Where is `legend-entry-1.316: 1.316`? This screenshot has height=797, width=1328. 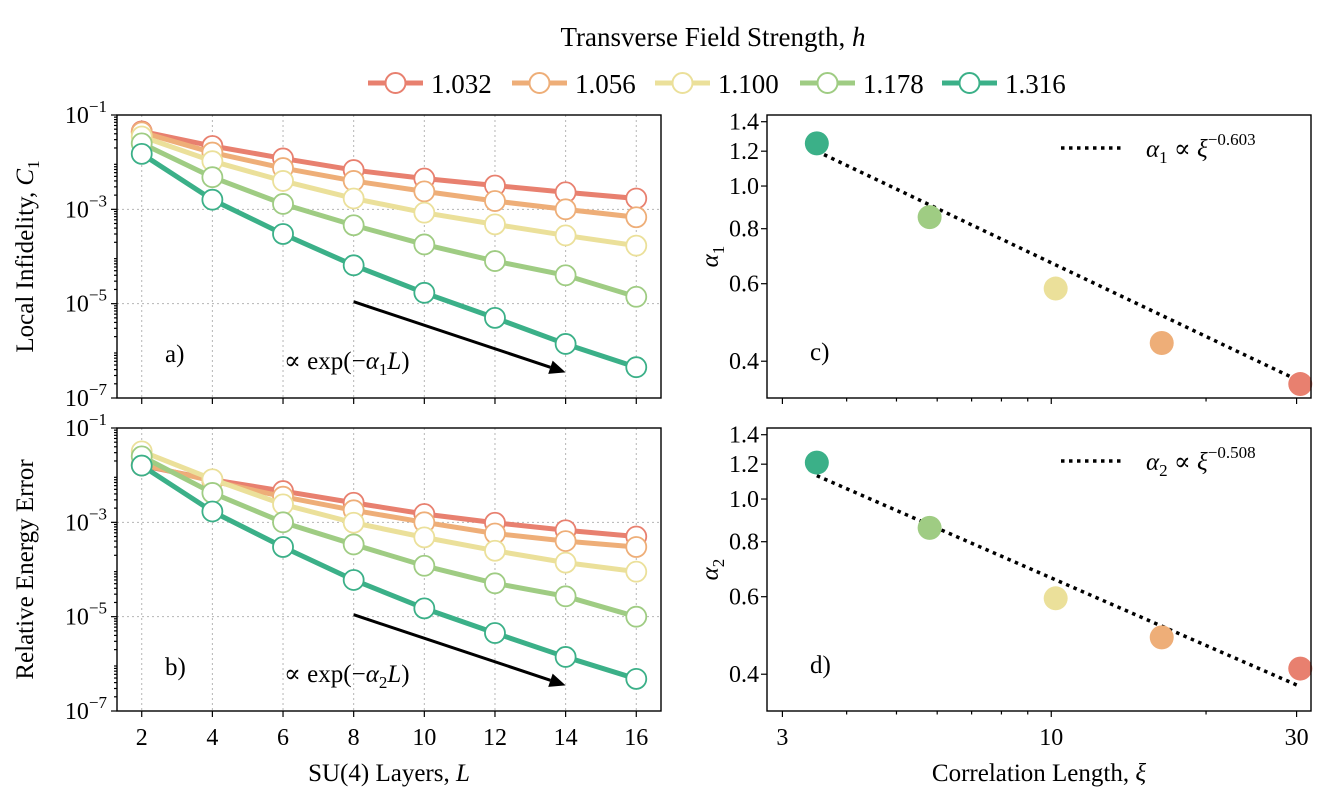 legend-entry-1.316: 1.316 is located at coordinates (1004, 84).